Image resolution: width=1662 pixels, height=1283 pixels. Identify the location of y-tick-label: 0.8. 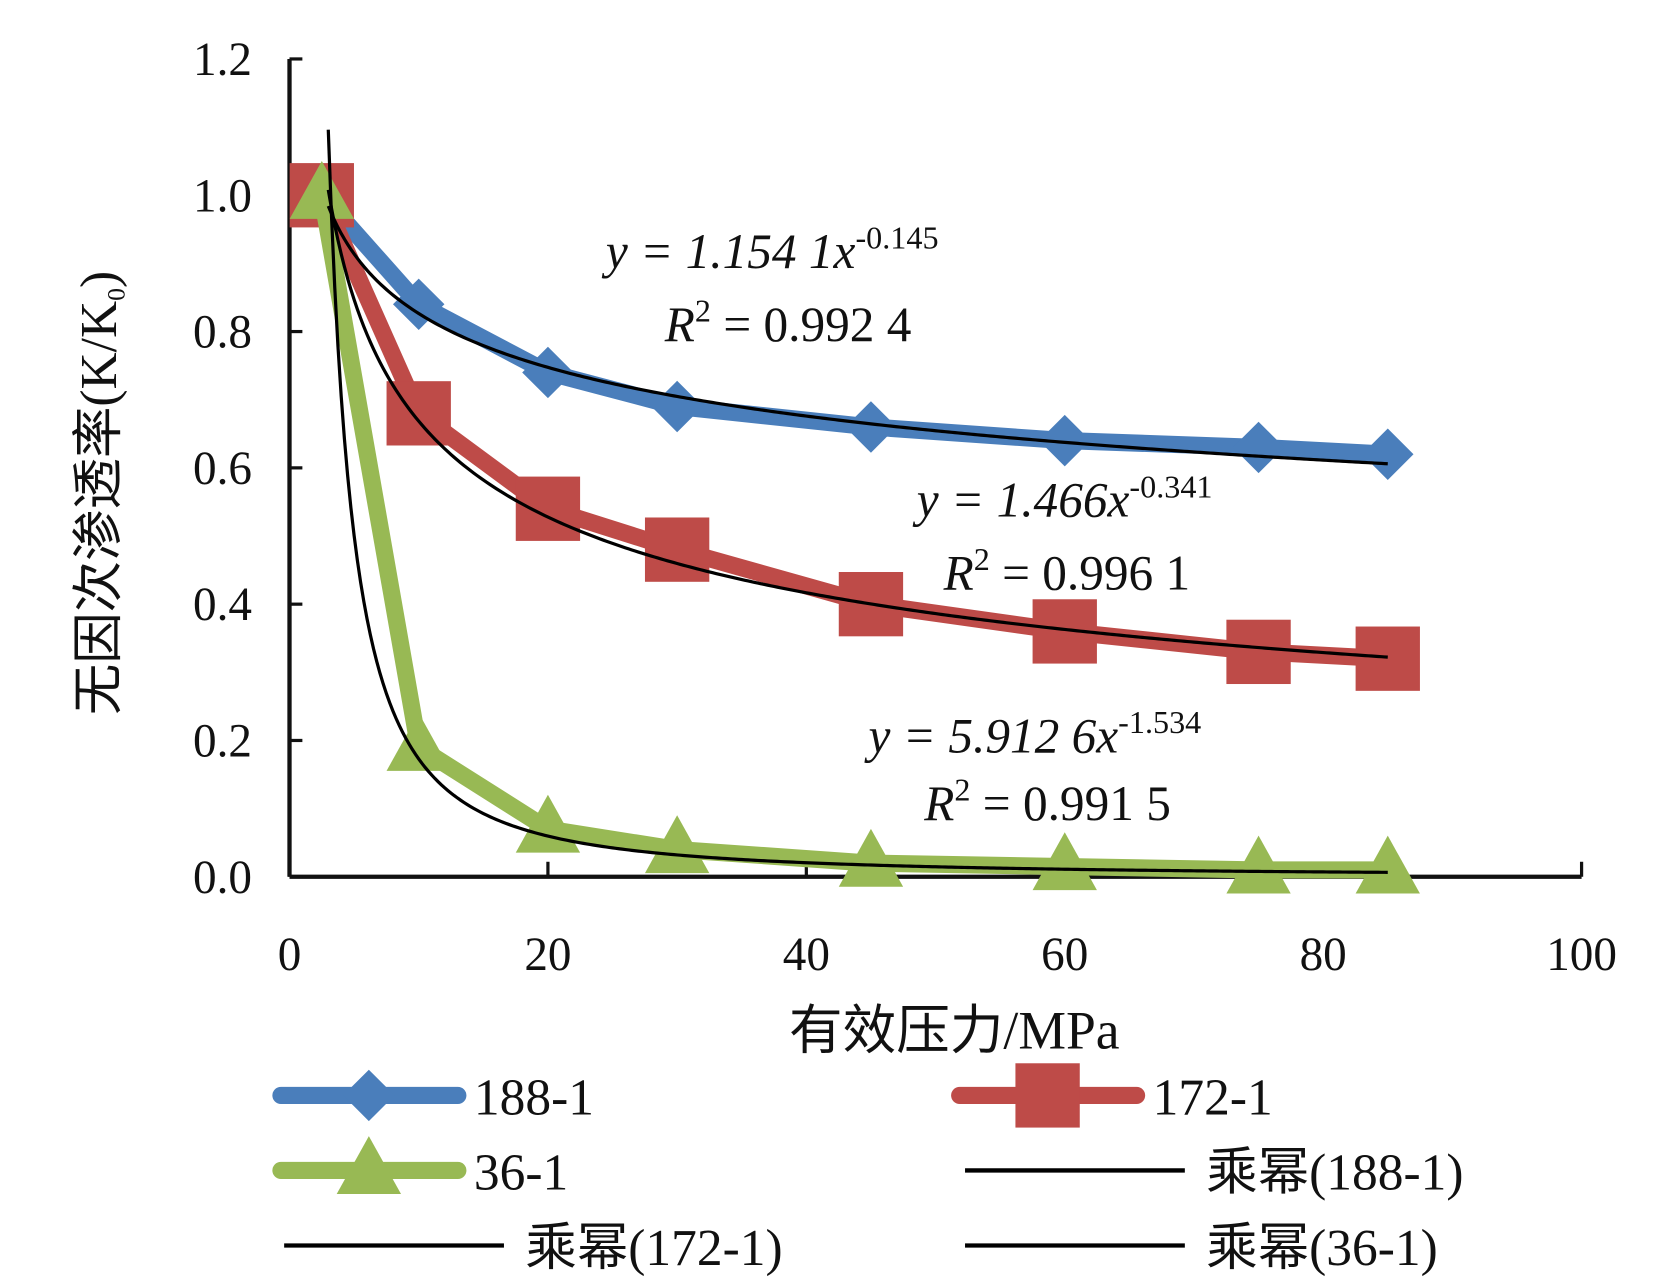
(222, 333).